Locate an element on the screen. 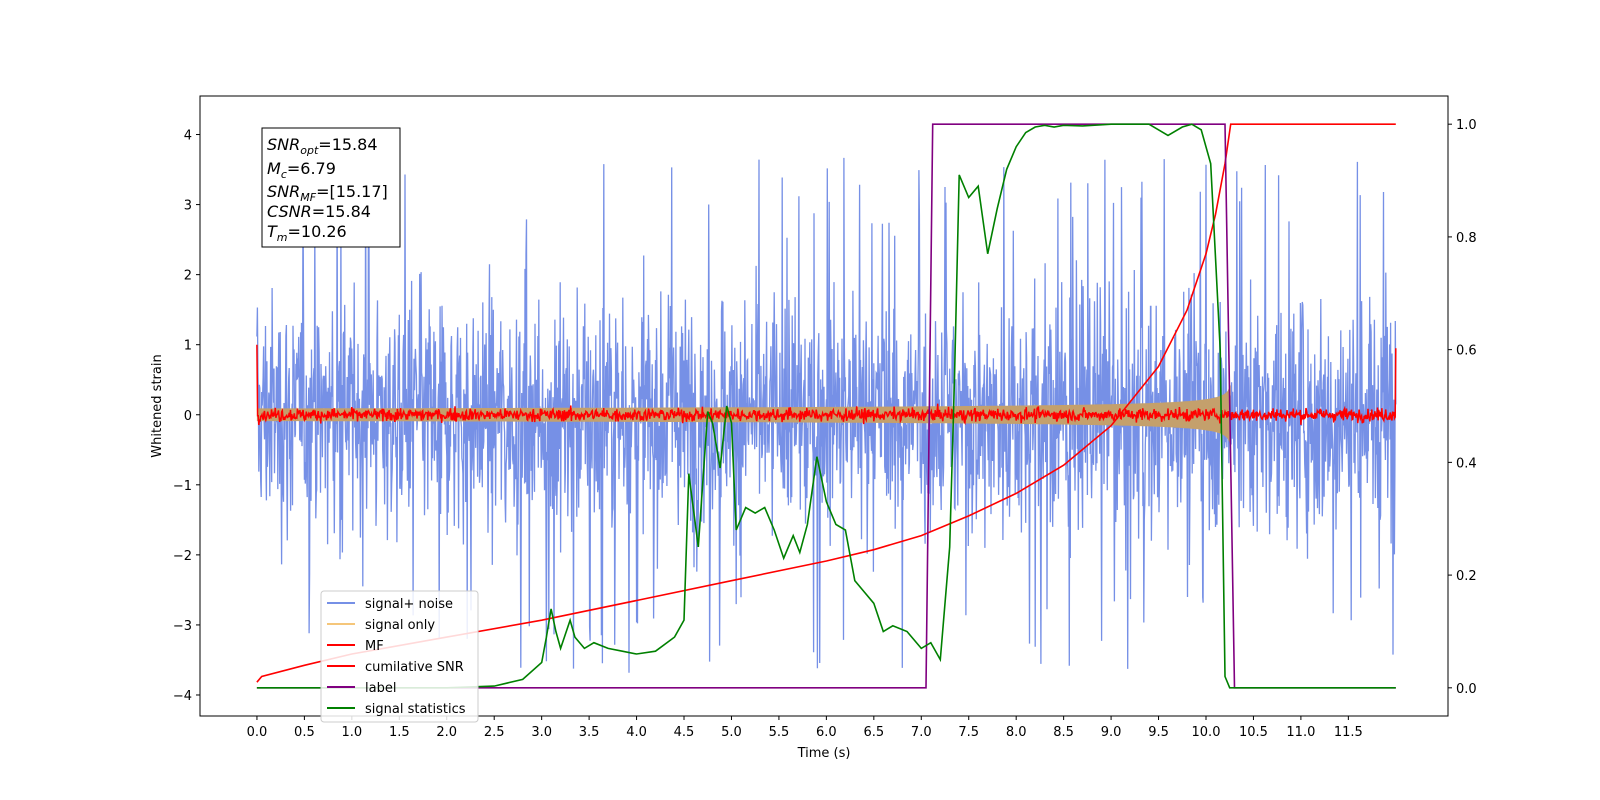 The height and width of the screenshot is (800, 1600). x-tick-label: 9.5 is located at coordinates (1158, 732).